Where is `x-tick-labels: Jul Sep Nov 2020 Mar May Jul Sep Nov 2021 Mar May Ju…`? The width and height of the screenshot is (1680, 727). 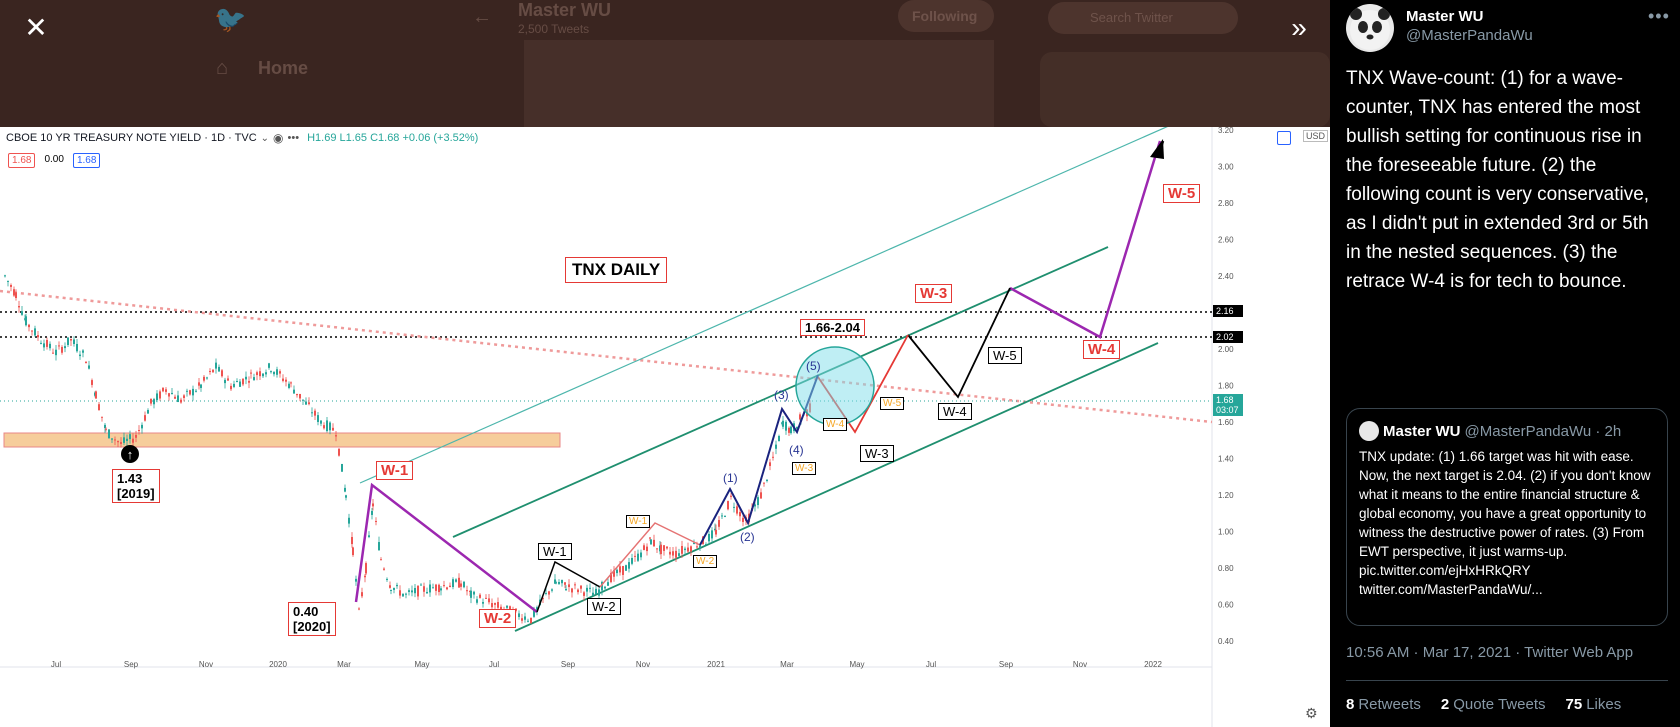
x-tick-labels: Jul Sep Nov 2020 Mar May Jul Sep Nov 2021 Mar May Ju… is located at coordinates (607, 664).